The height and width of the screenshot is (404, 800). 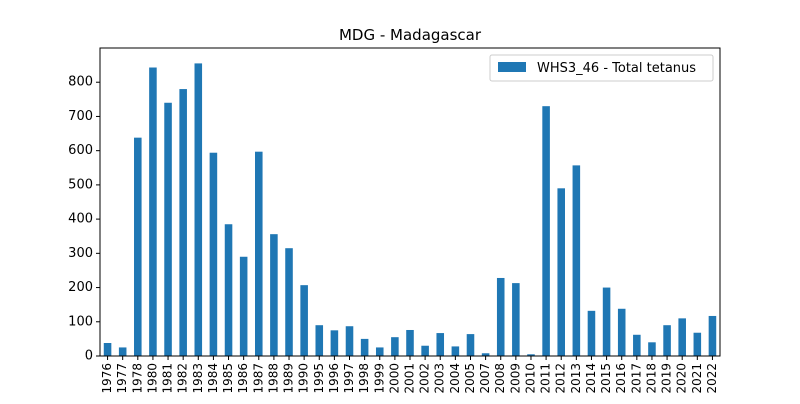 I want to click on legend: WHS3_46 - Total tetanus, so click(x=601, y=68).